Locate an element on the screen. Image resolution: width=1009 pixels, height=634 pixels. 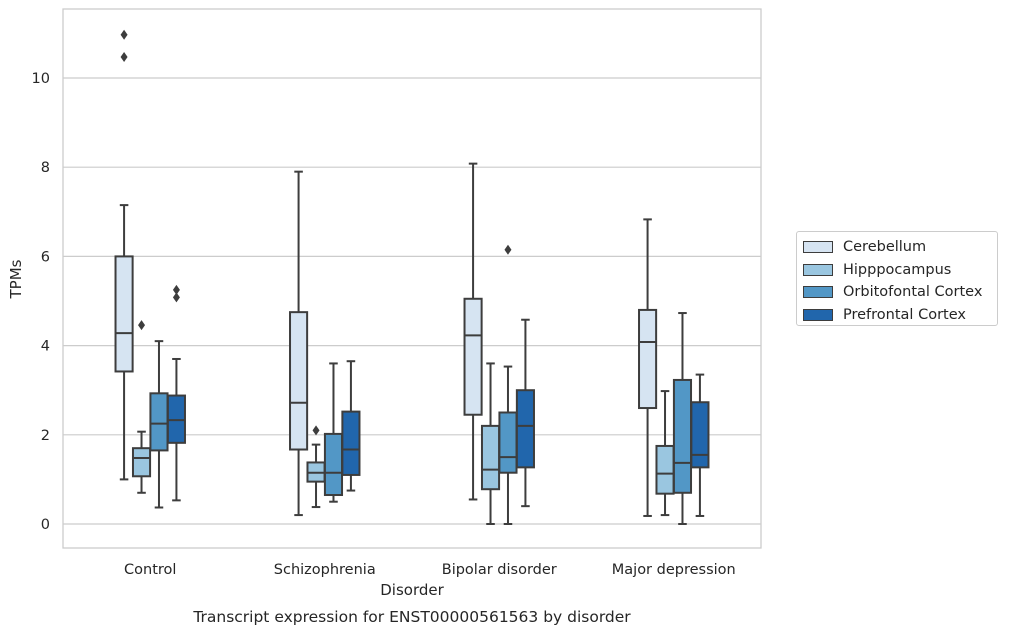
x-axis-label: Disorder is located at coordinates (412, 590).